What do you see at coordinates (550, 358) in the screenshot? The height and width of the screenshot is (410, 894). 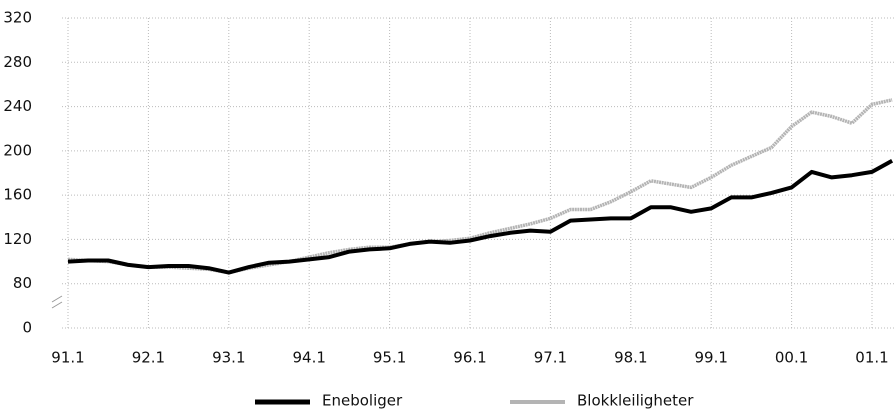 I see `x-tick-label: 97.1` at bounding box center [550, 358].